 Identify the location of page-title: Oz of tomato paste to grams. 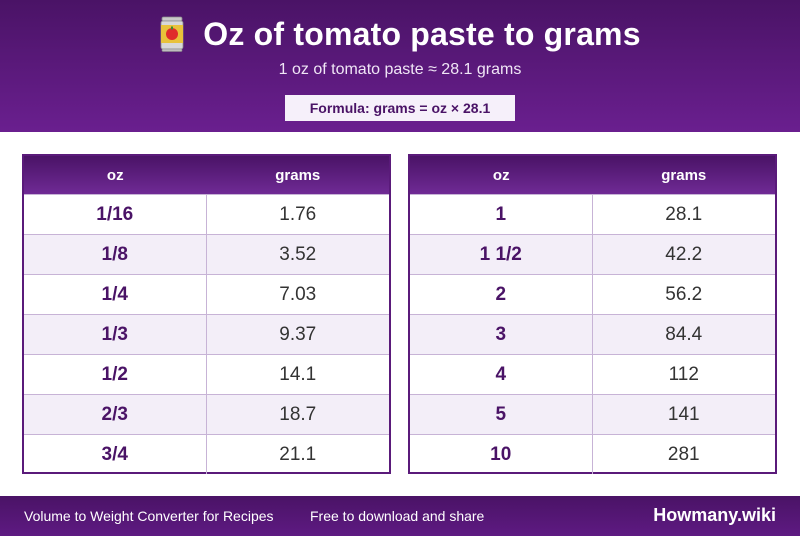
(422, 33).